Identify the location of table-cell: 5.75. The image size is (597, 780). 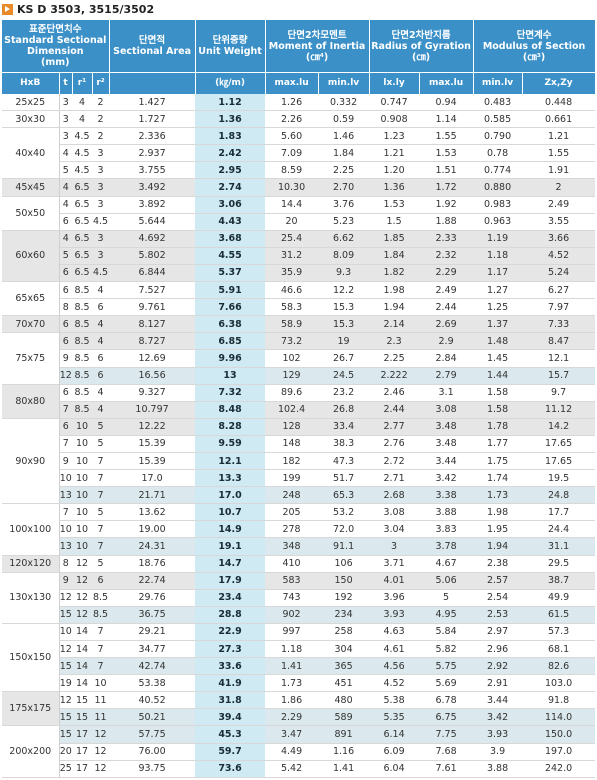
(446, 666).